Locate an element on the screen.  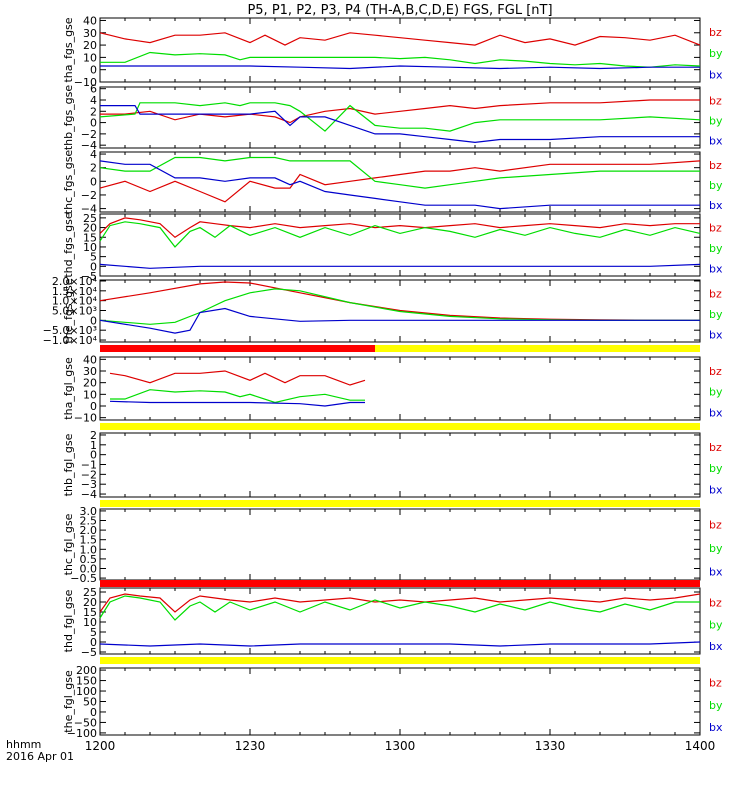
y-tick-label: 1.0 is located at coordinates (89, 549).